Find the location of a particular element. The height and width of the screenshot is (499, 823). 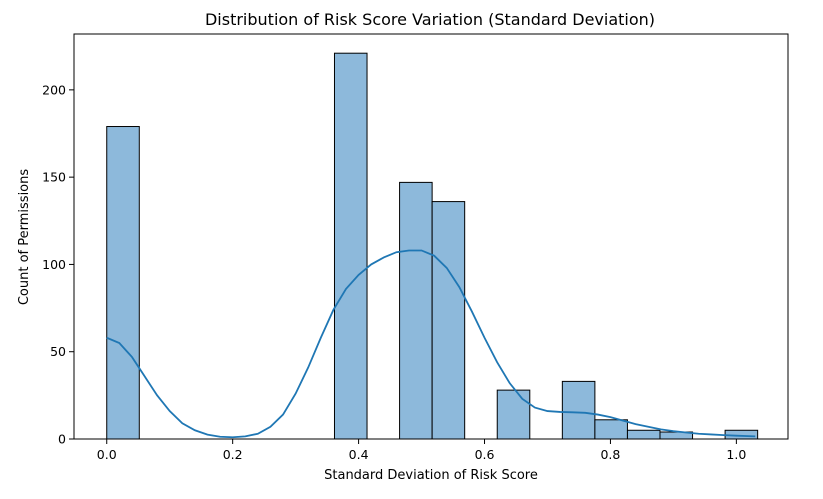

x-tick-label: 0.2 is located at coordinates (233, 454).